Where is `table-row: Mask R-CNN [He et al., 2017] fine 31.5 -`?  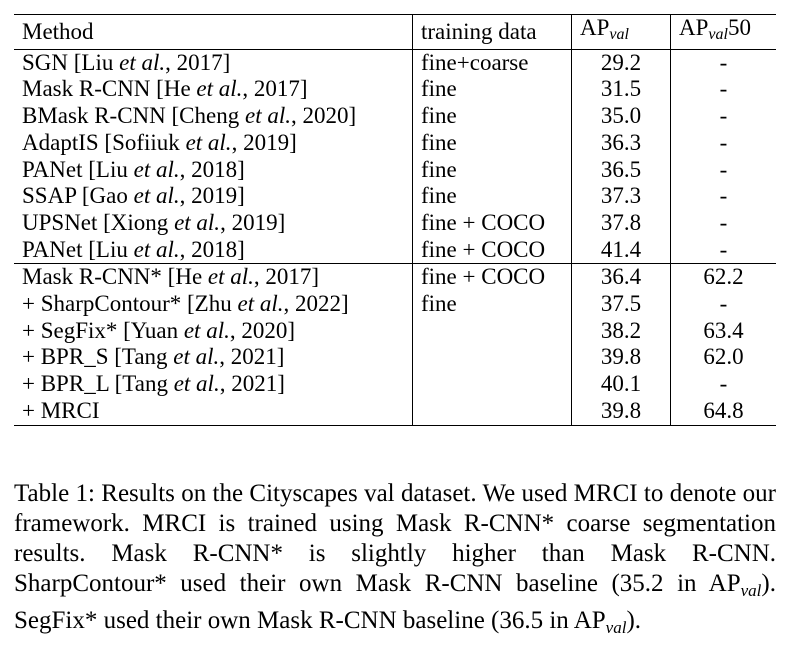
table-row: Mask R-CNN [He et al., 2017] fine 31.5 - is located at coordinates (395, 90).